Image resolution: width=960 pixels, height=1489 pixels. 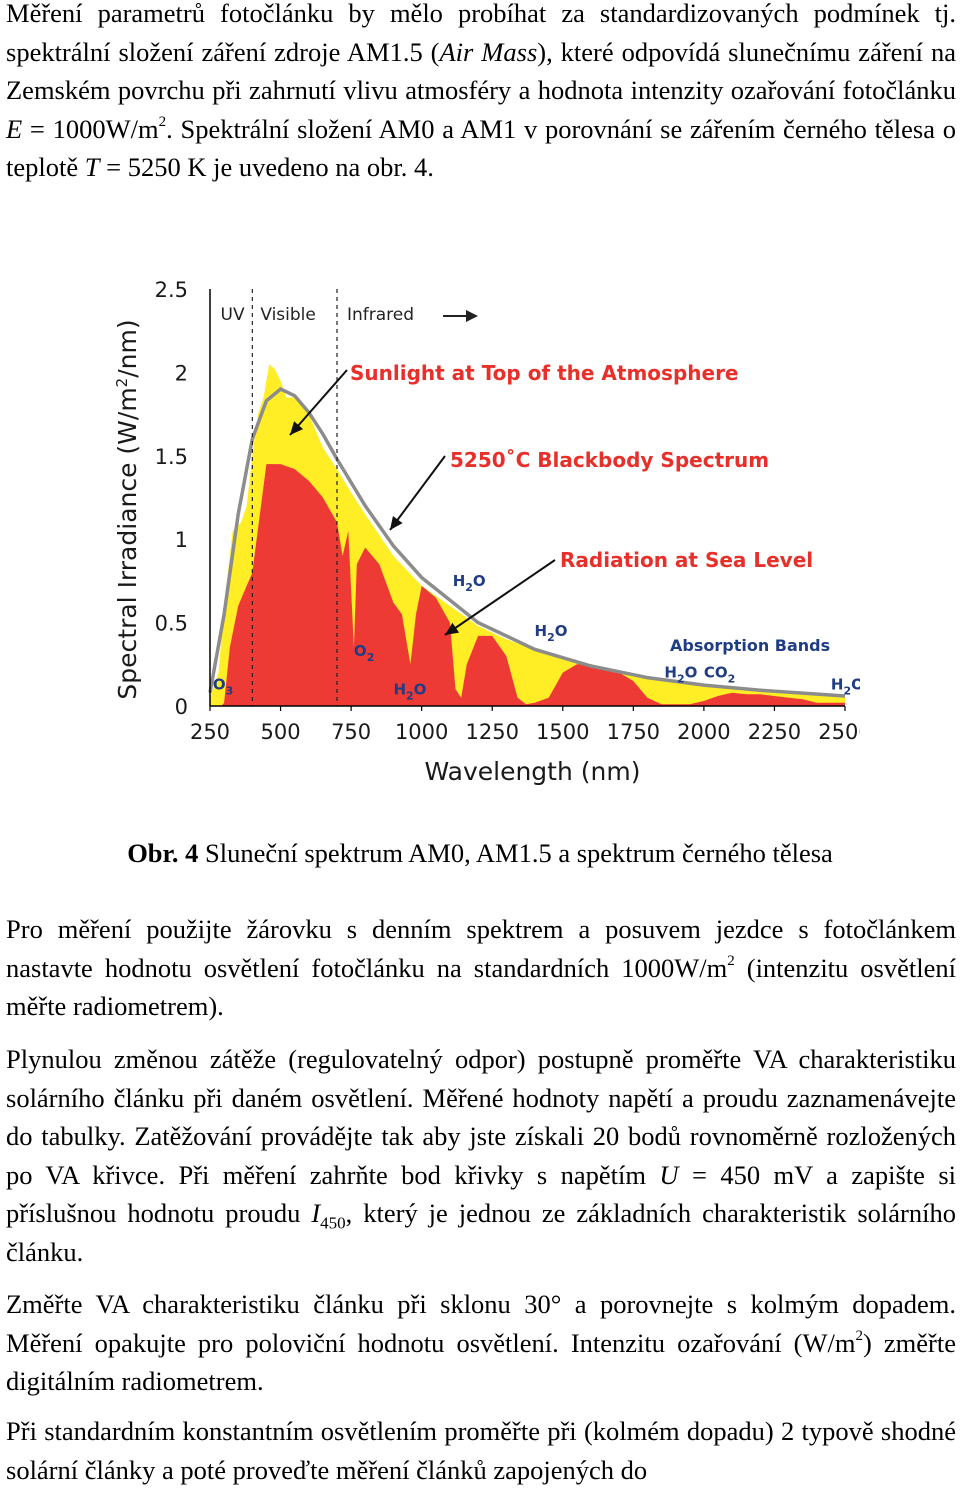 I want to click on x-tick-label: 2000, so click(x=703, y=732).